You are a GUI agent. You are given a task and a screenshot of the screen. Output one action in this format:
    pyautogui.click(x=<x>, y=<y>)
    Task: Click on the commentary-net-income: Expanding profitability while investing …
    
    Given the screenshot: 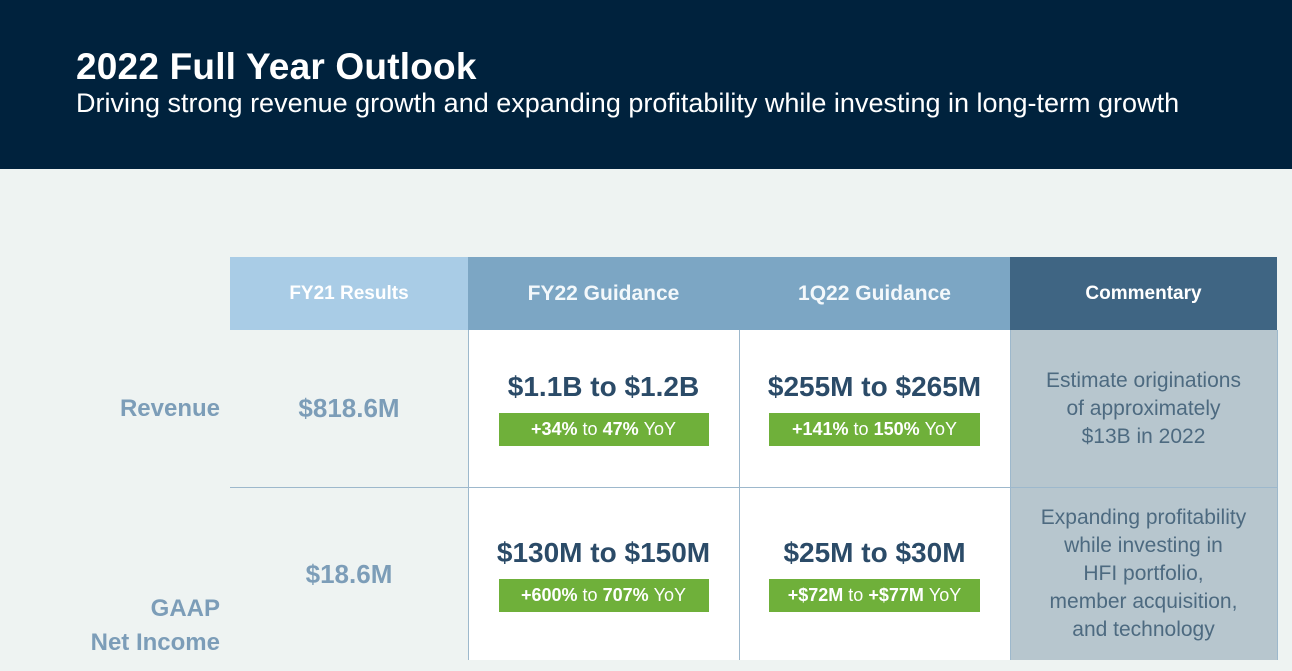 What is the action you would take?
    pyautogui.click(x=1143, y=574)
    